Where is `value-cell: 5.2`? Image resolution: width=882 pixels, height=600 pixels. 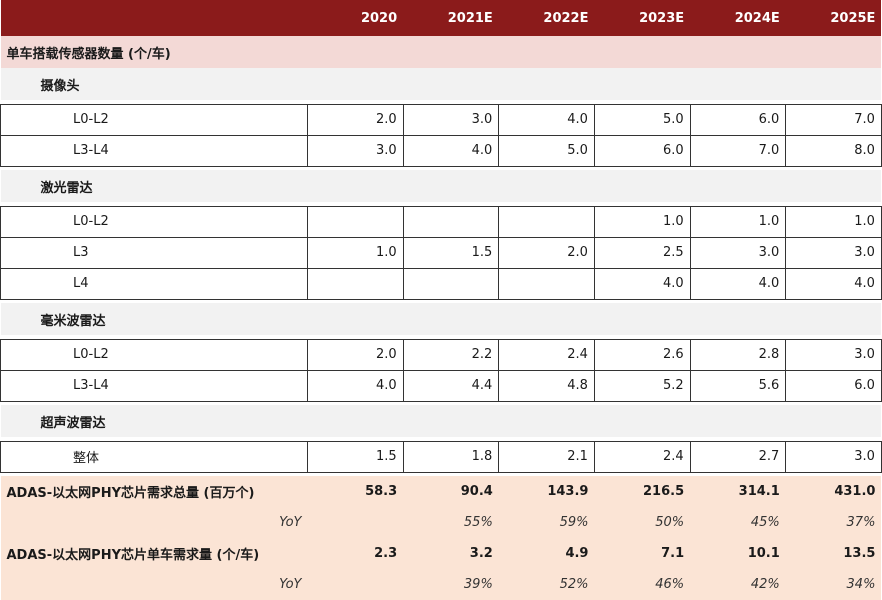
value-cell: 5.2 is located at coordinates (642, 385).